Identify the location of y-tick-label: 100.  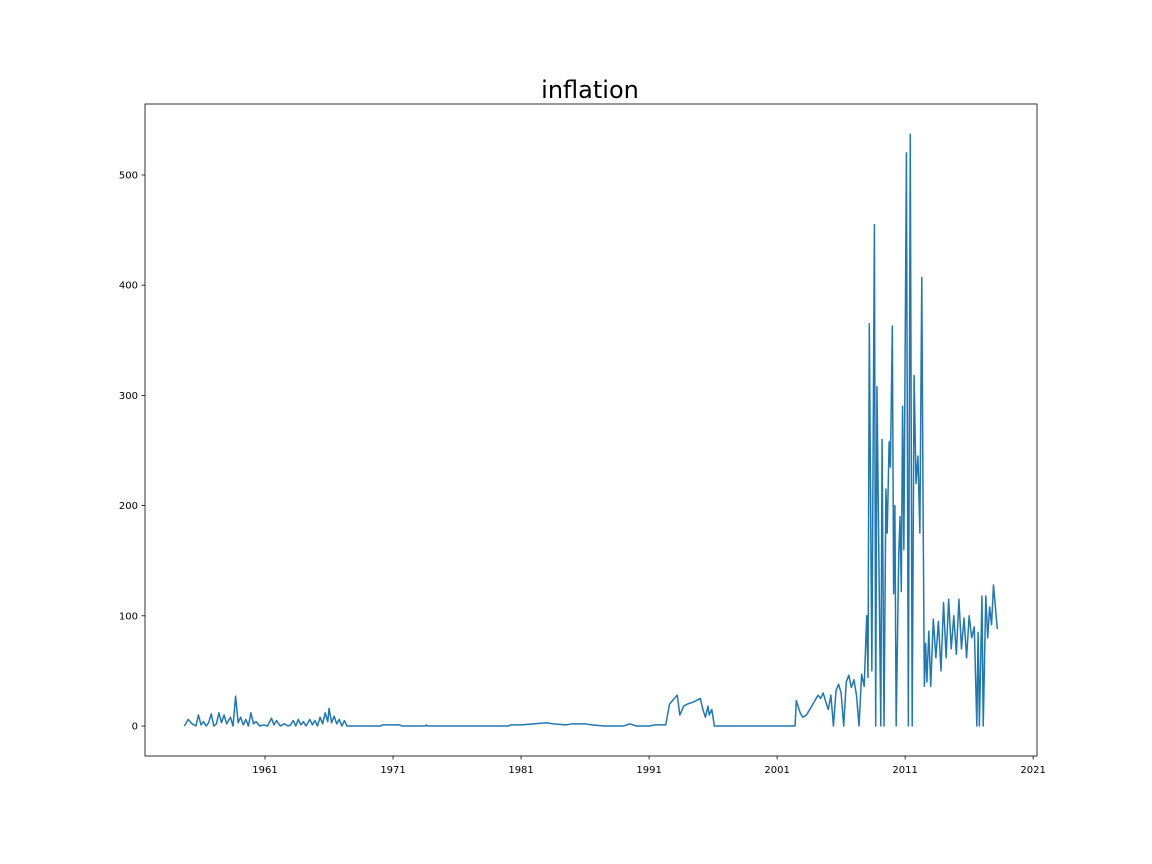
(128, 616).